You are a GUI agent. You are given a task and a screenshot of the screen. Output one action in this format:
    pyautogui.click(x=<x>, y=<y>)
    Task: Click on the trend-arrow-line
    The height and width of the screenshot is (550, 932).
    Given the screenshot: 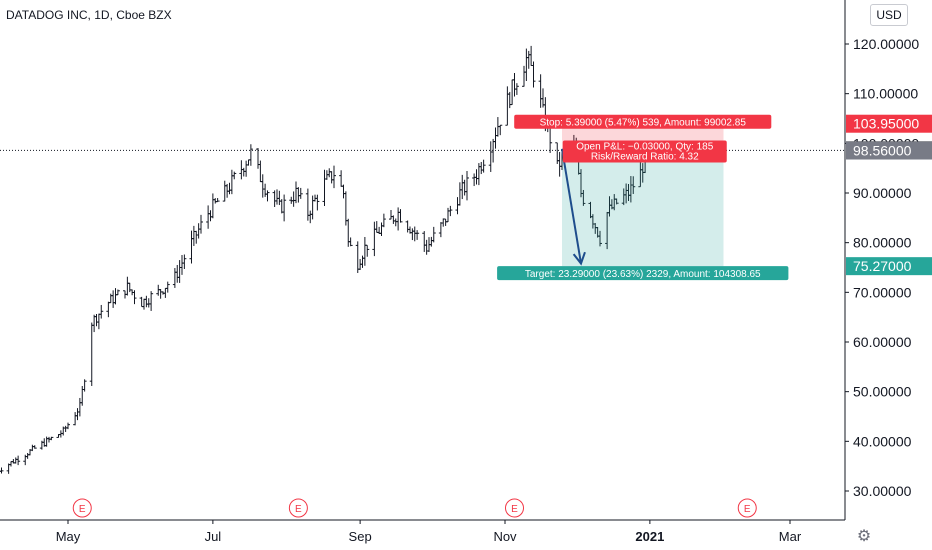 What is the action you would take?
    pyautogui.click(x=571, y=206)
    